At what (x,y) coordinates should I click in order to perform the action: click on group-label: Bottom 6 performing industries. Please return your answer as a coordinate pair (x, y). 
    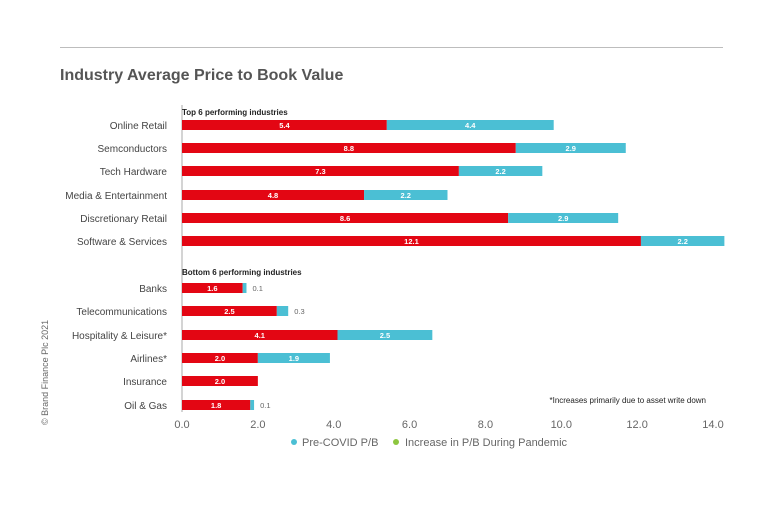
    Looking at the image, I should click on (242, 272).